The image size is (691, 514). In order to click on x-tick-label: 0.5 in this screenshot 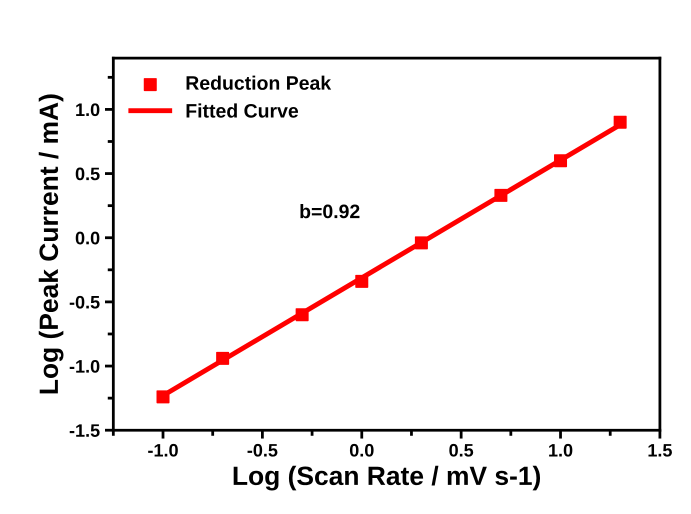, I will do `click(461, 450)`.